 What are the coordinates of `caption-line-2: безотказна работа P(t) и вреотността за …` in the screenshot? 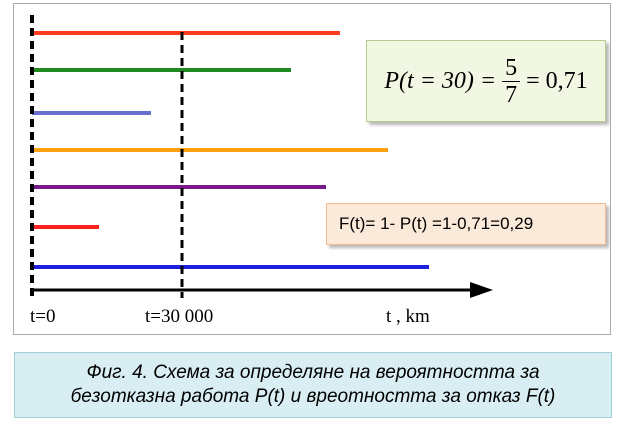 It's located at (313, 396).